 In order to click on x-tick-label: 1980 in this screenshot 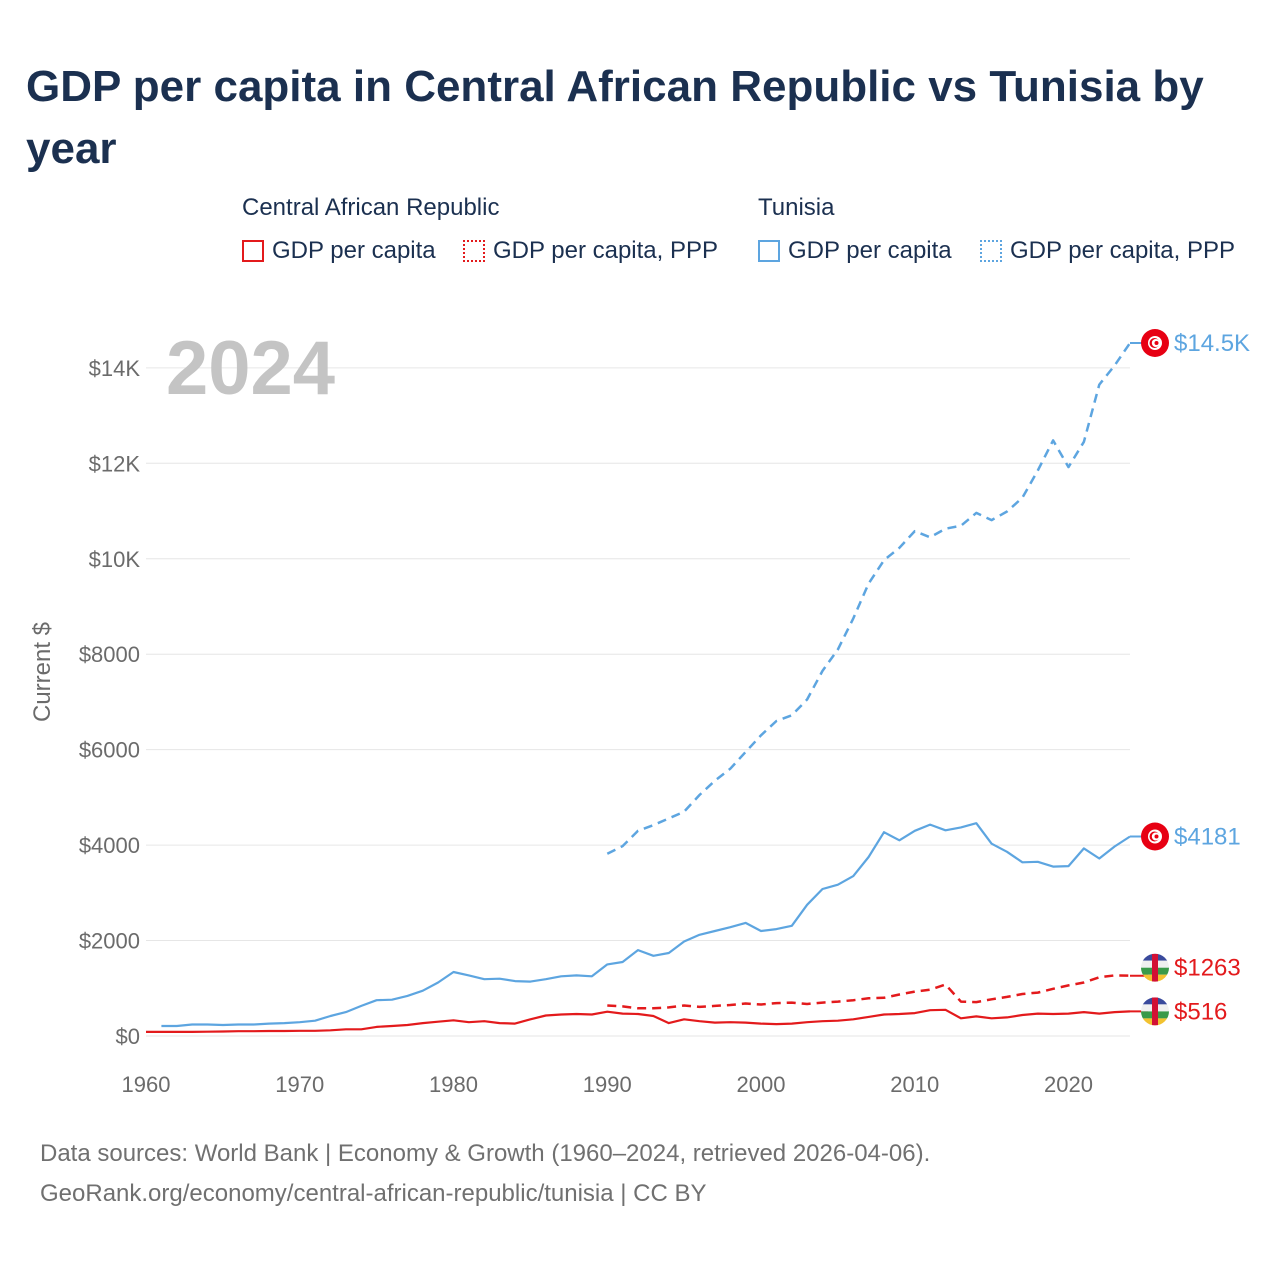, I will do `click(453, 1084)`.